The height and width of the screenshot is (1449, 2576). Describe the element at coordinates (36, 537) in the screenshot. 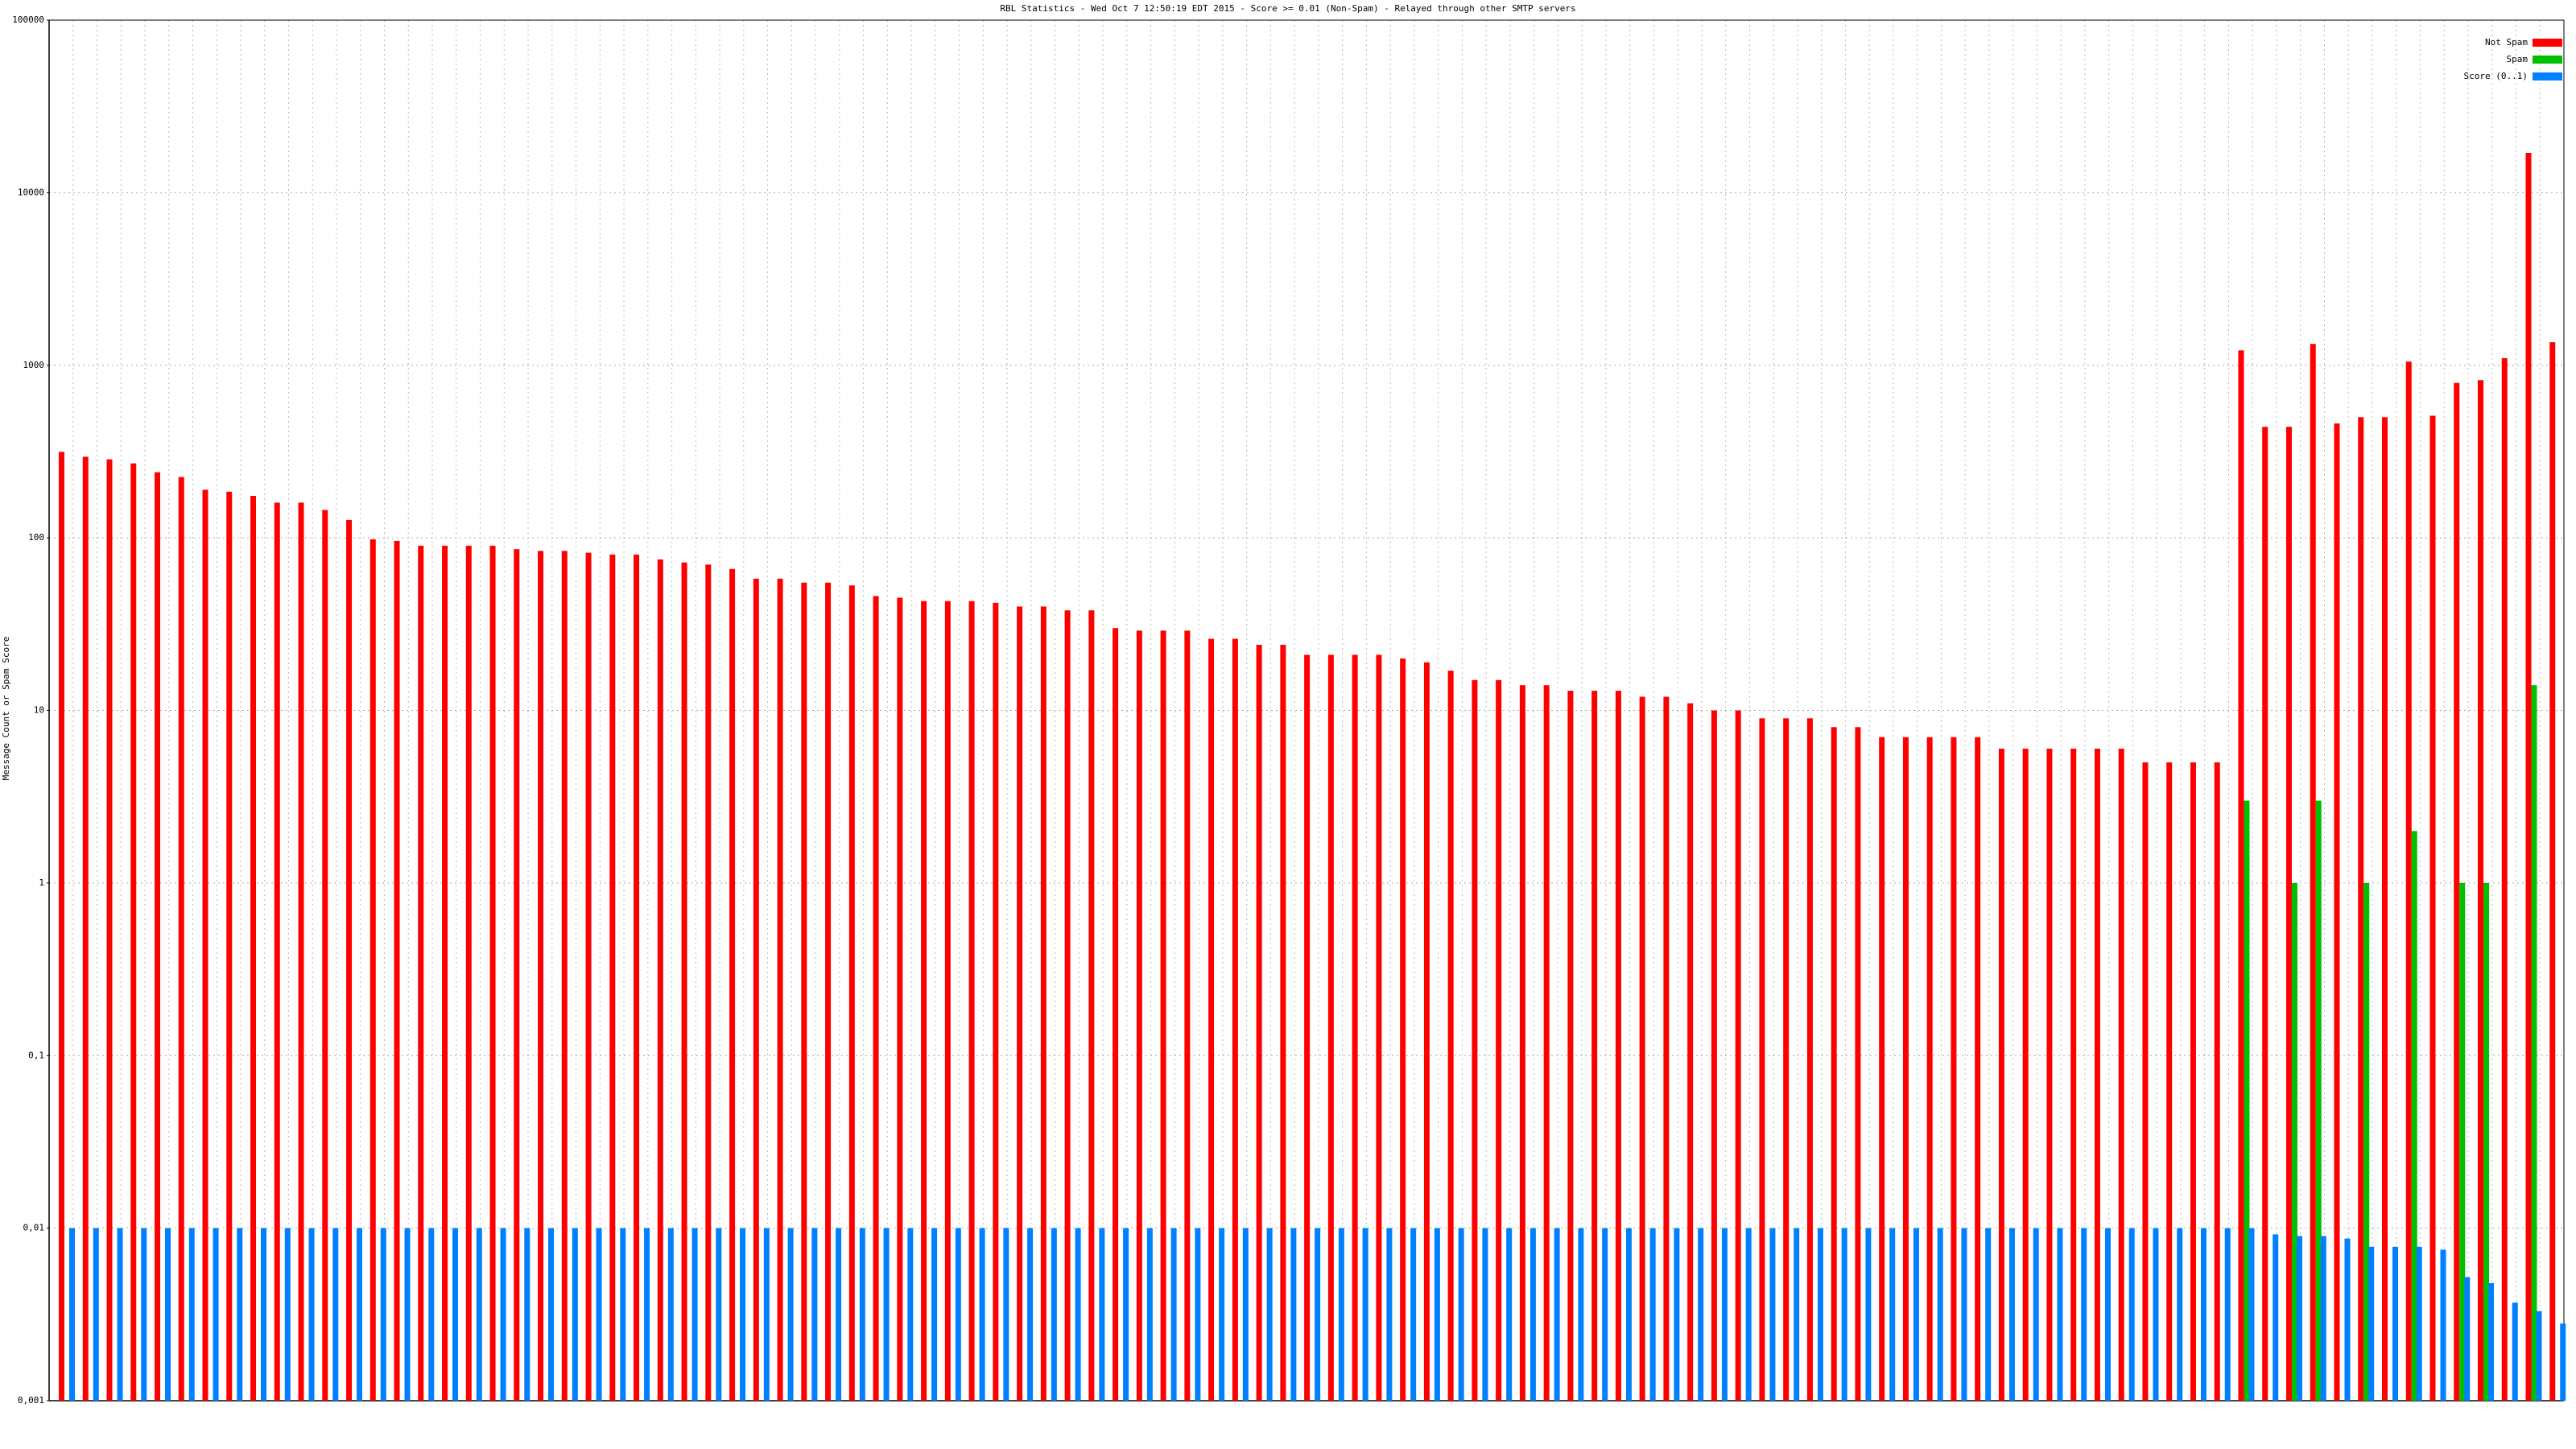

I see `y-tick-label: 100` at that location.